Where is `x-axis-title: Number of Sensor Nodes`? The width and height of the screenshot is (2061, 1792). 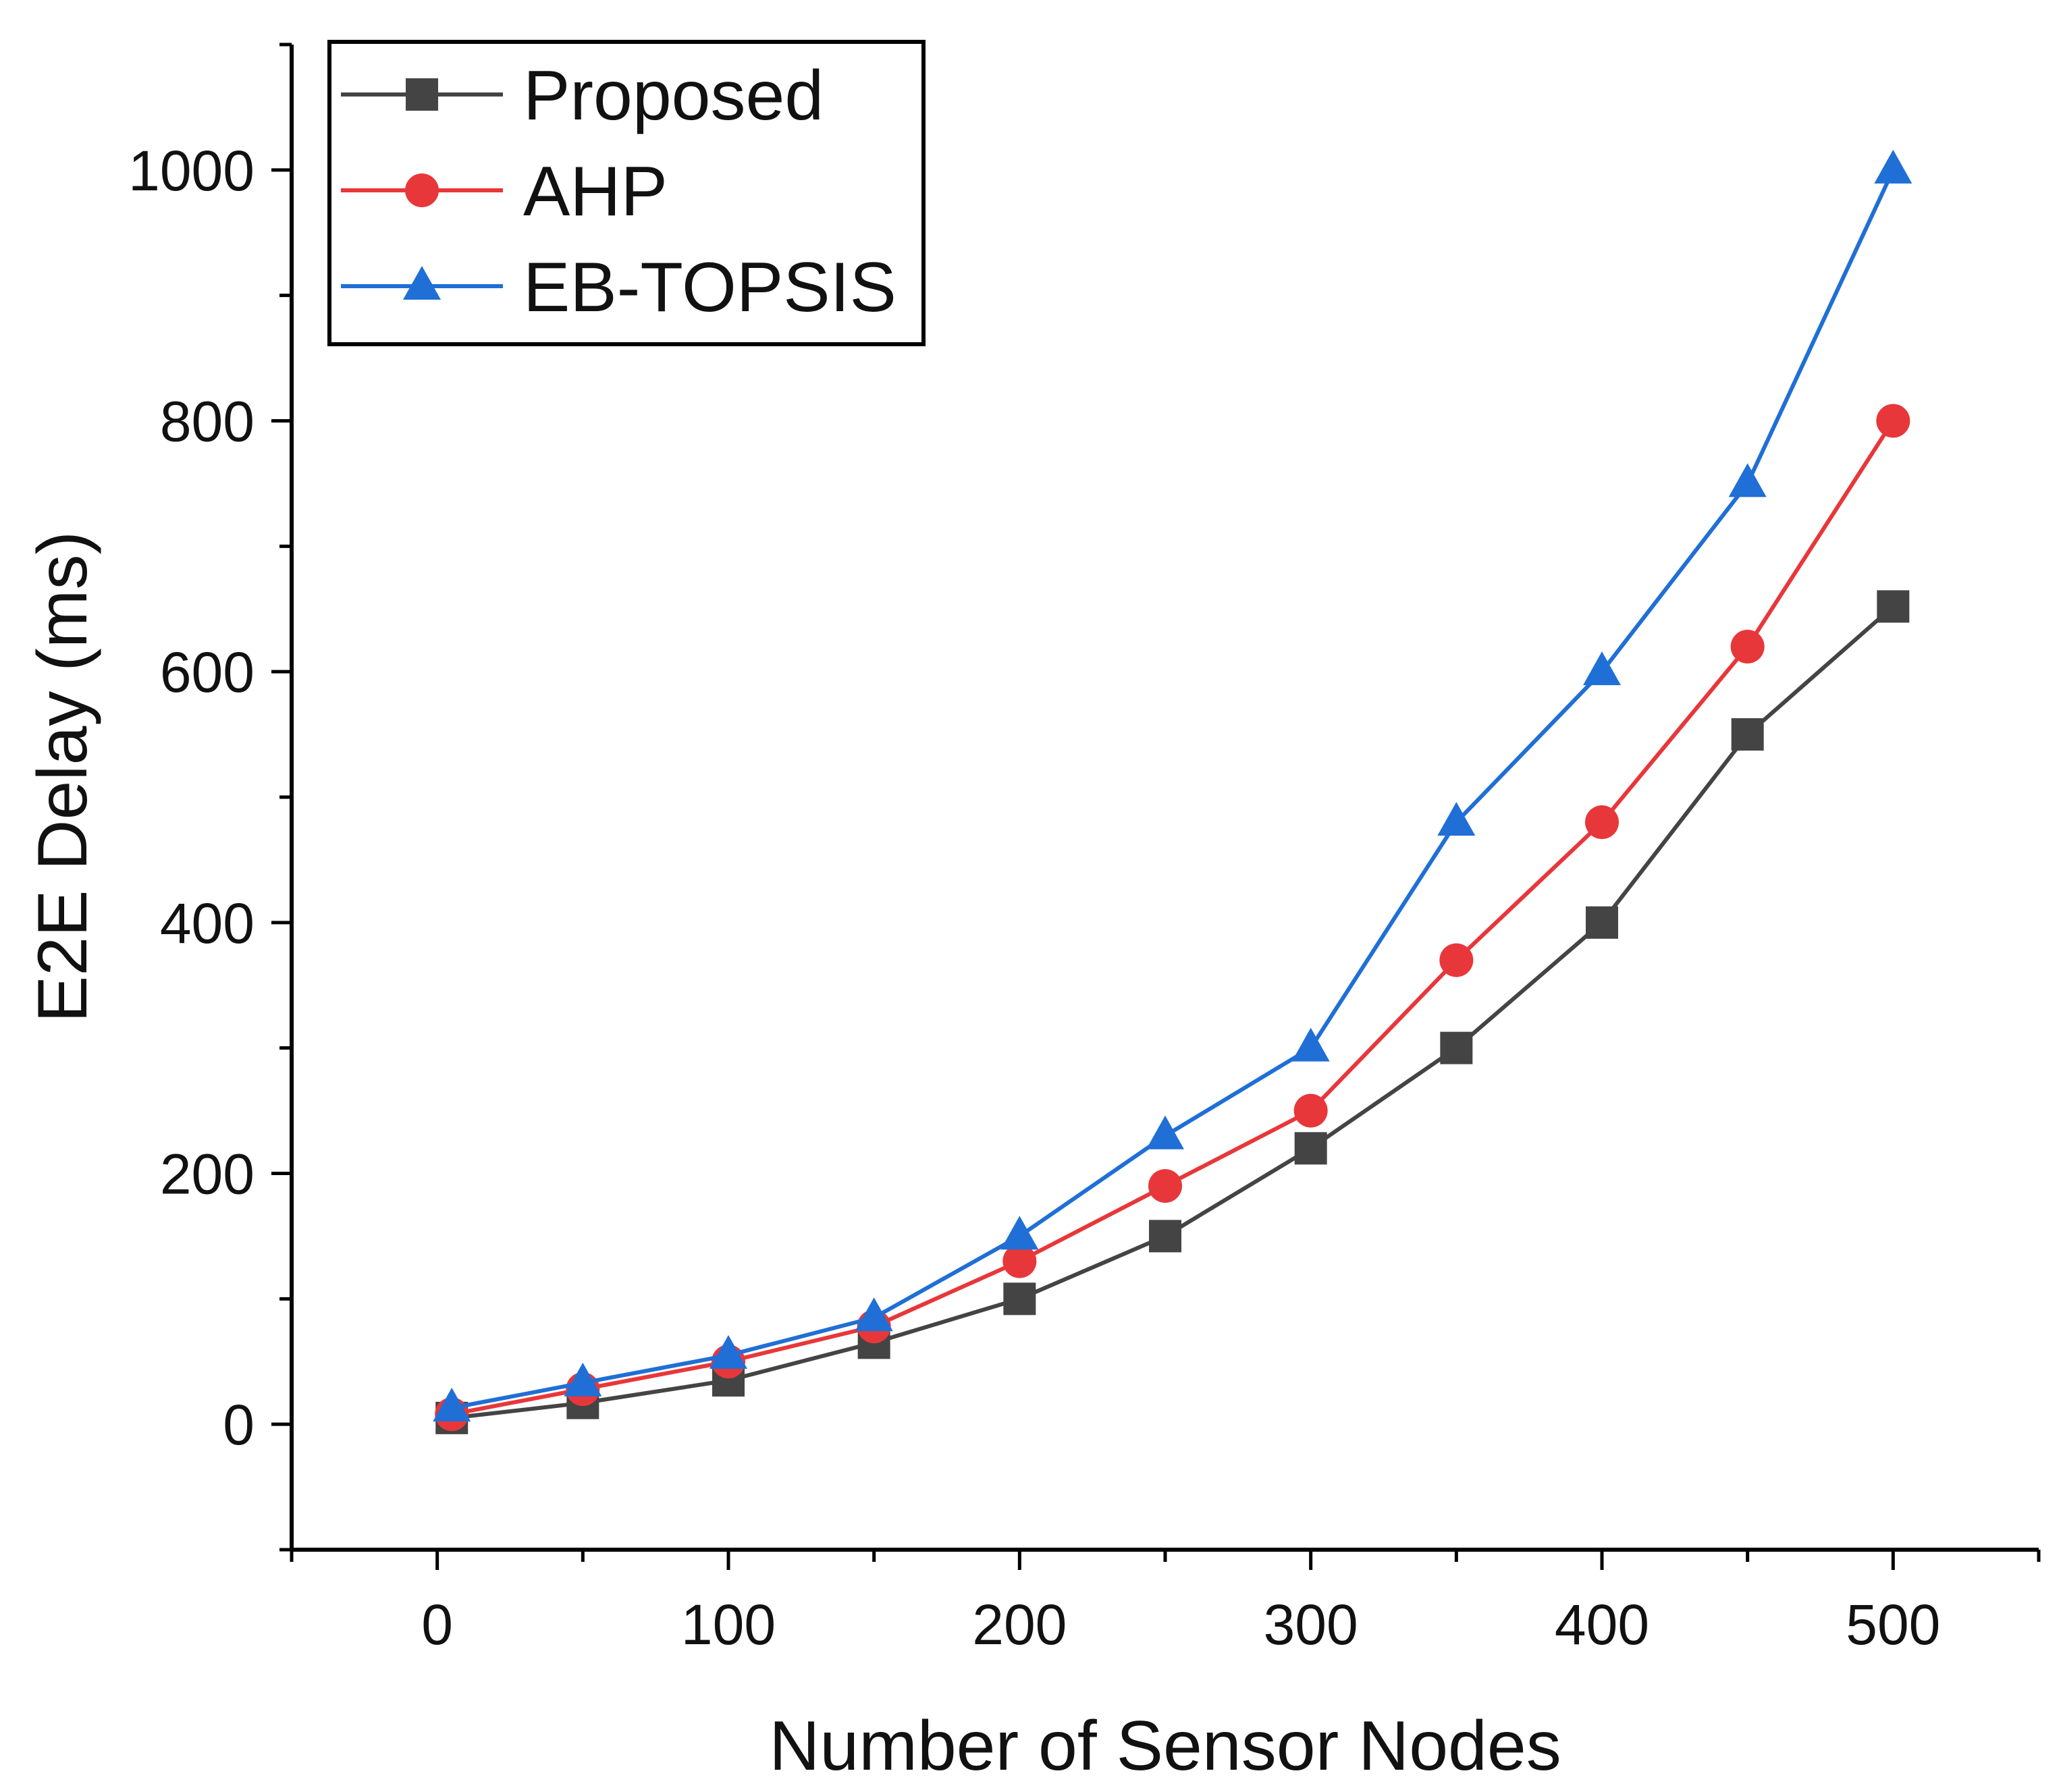
x-axis-title: Number of Sensor Nodes is located at coordinates (1165, 1746).